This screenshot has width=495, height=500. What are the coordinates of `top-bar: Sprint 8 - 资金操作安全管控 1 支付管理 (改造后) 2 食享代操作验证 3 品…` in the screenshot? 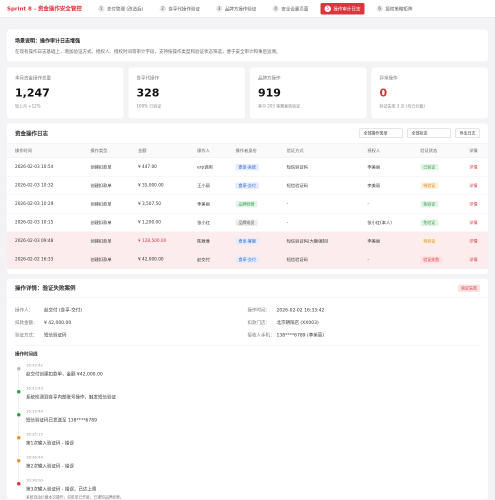 It's located at (247, 9).